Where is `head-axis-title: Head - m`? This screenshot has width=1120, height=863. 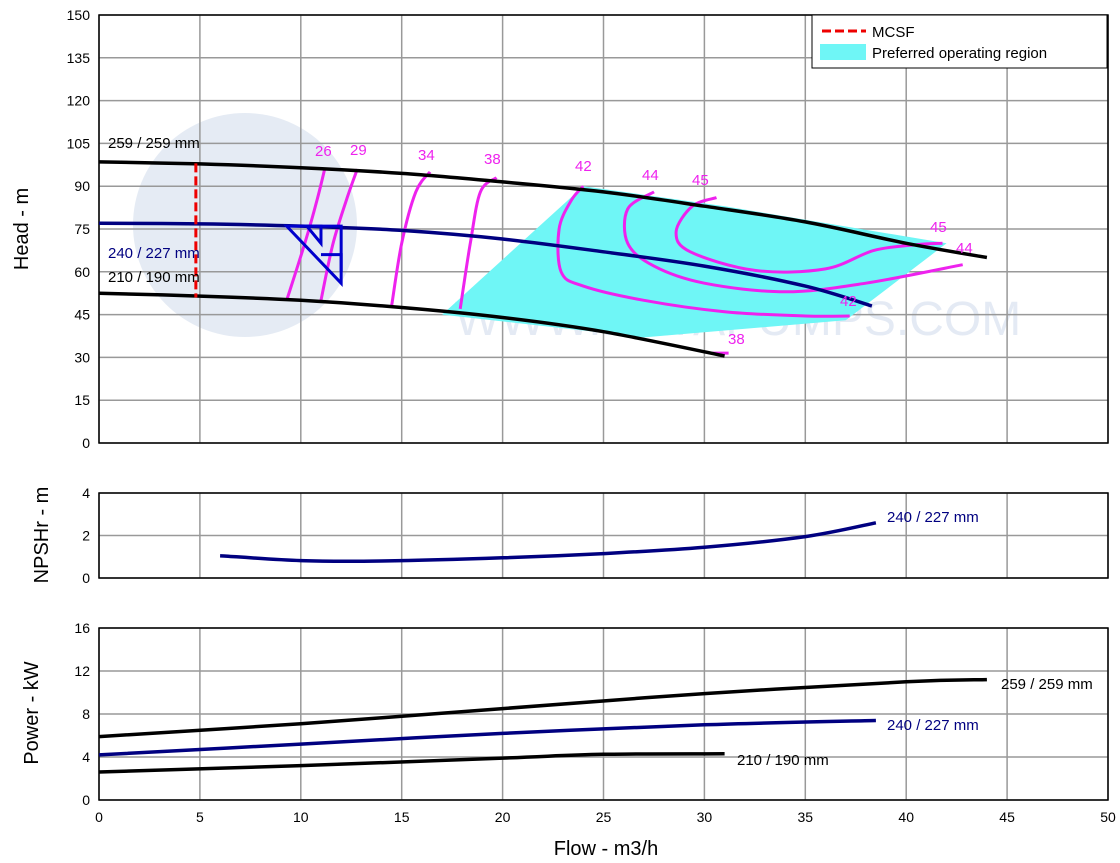
head-axis-title: Head - m is located at coordinates (22, 229).